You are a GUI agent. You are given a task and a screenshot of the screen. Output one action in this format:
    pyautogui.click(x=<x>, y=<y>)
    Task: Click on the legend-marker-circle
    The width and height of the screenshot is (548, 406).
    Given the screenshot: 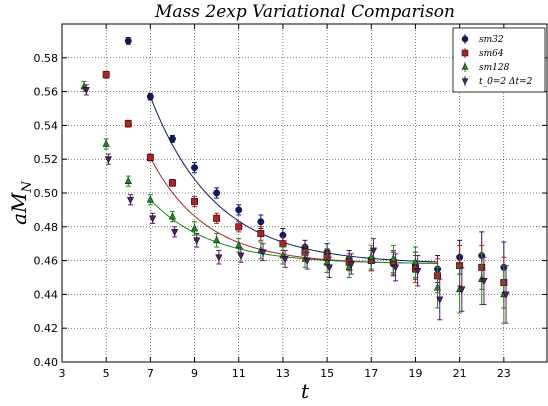 What is the action you would take?
    pyautogui.click(x=465, y=39)
    